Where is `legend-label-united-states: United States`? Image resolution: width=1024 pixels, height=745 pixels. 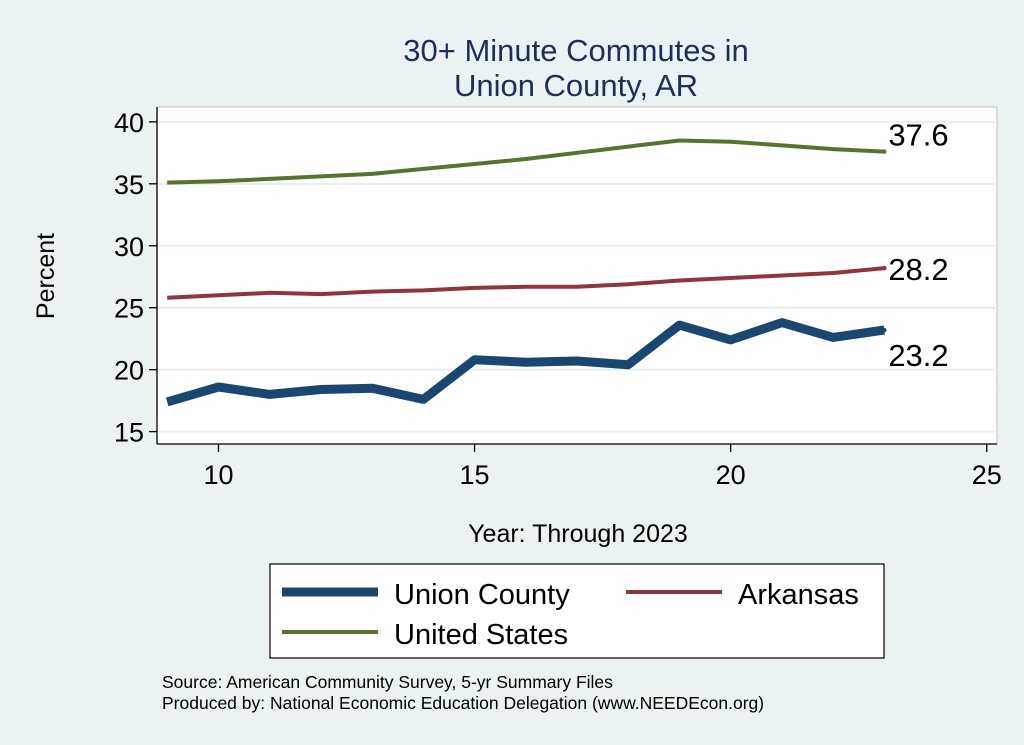 legend-label-united-states: United States is located at coordinates (481, 635).